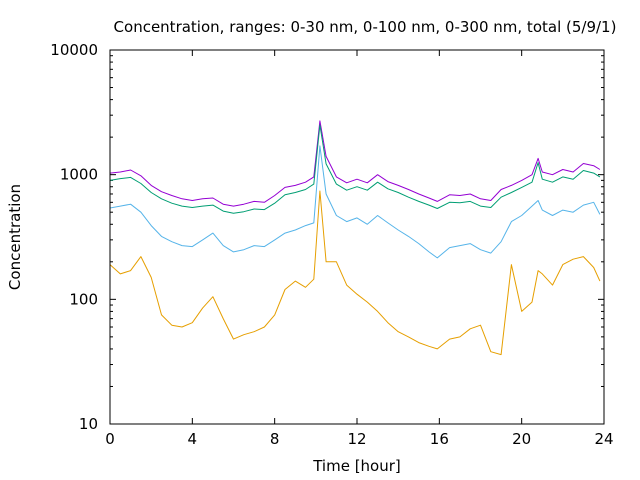  What do you see at coordinates (88, 424) in the screenshot?
I see `y-tick-label: 10` at bounding box center [88, 424].